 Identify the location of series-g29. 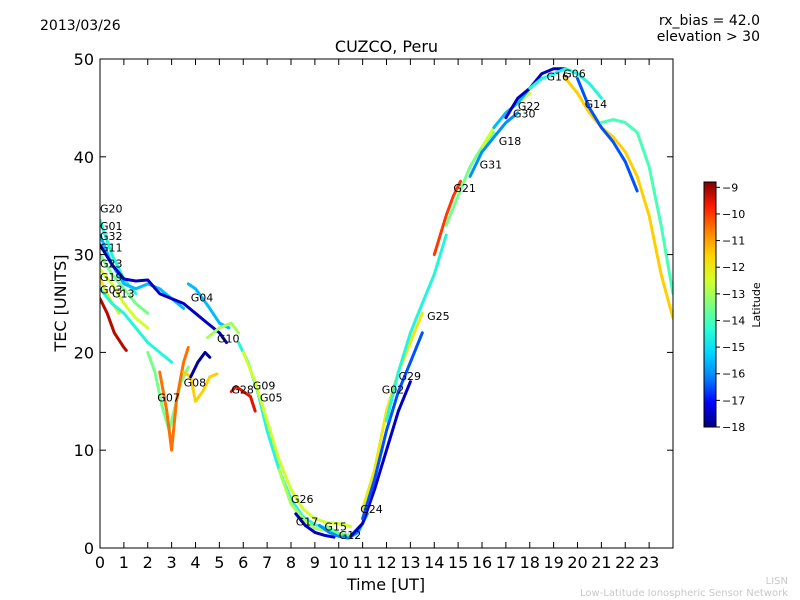
(392, 426).